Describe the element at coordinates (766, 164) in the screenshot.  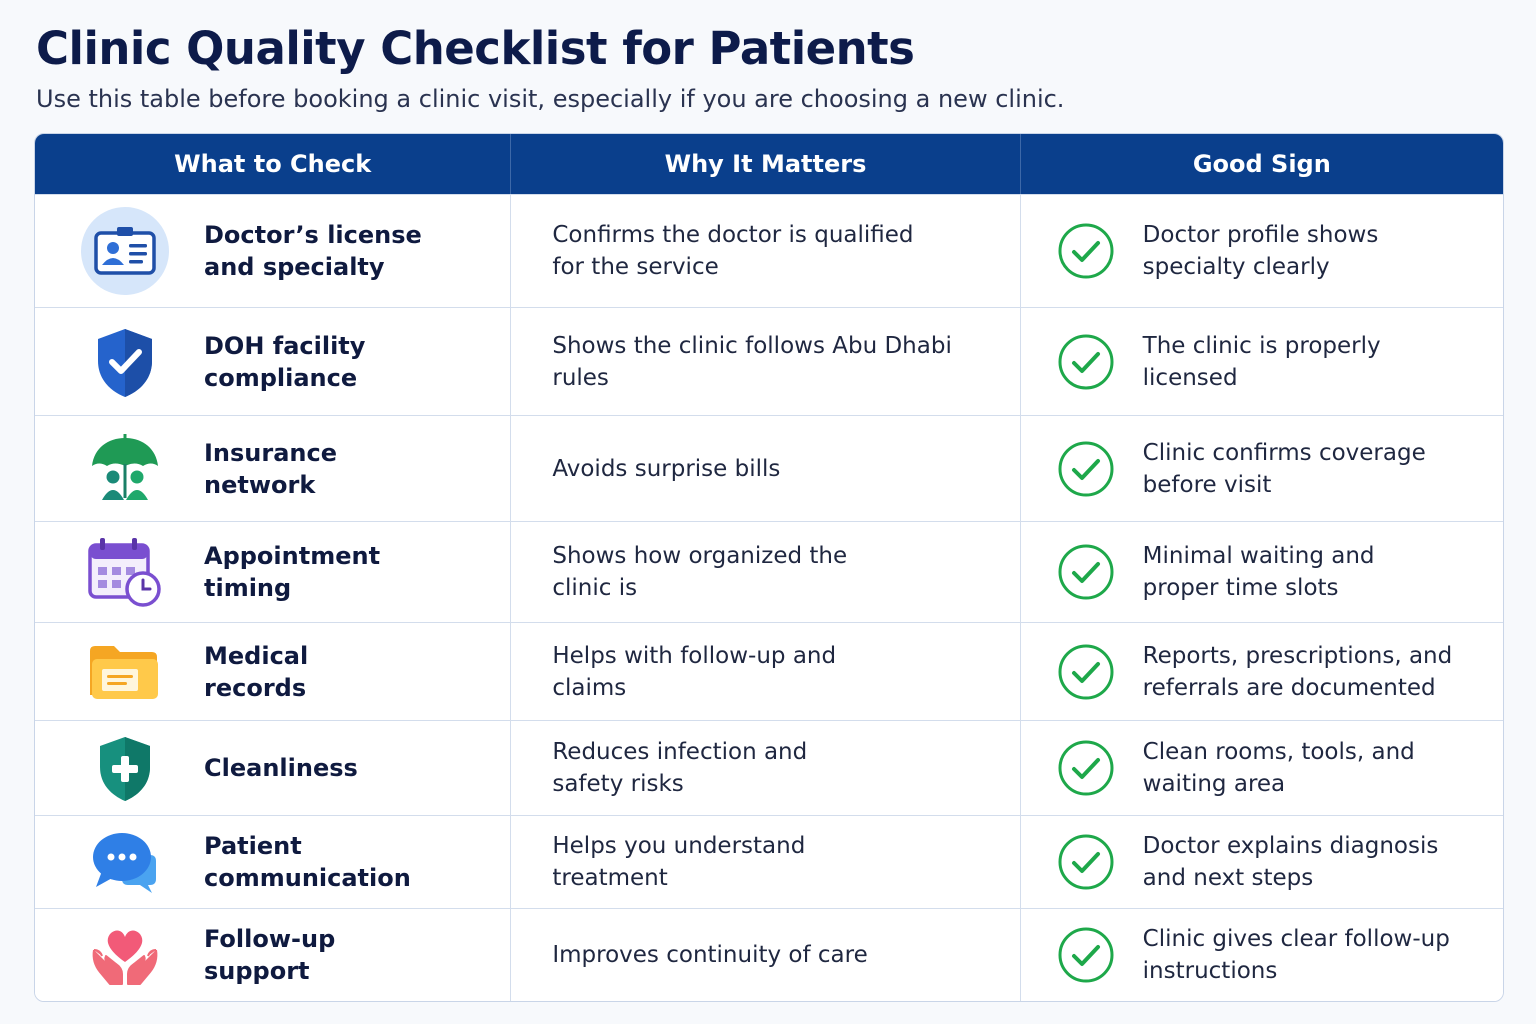
I see `column-header-why: Why It Matters` at that location.